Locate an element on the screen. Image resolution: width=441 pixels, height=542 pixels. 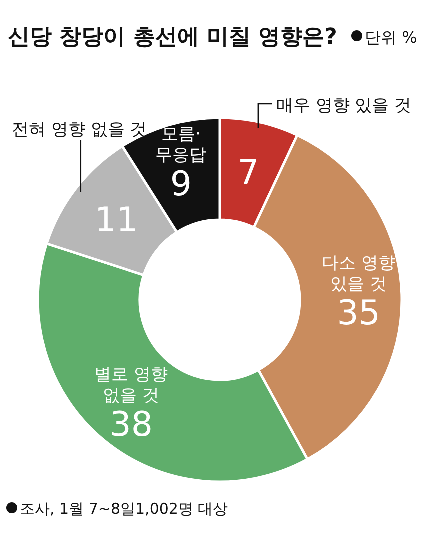
slice-label: 모름·무응답 is located at coordinates (181, 145).